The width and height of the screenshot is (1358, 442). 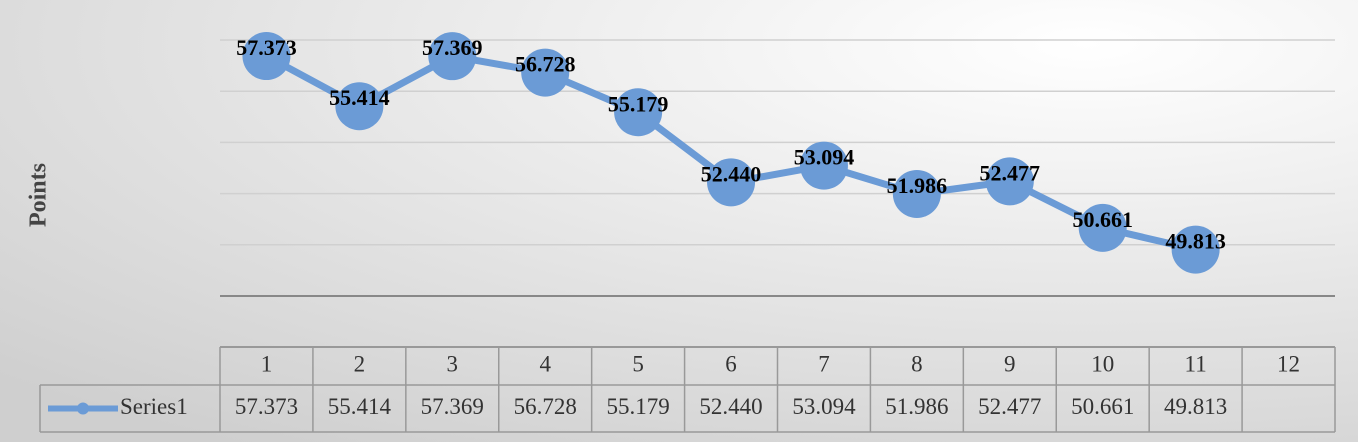 What do you see at coordinates (545, 406) in the screenshot?
I see `table-value: 56.728` at bounding box center [545, 406].